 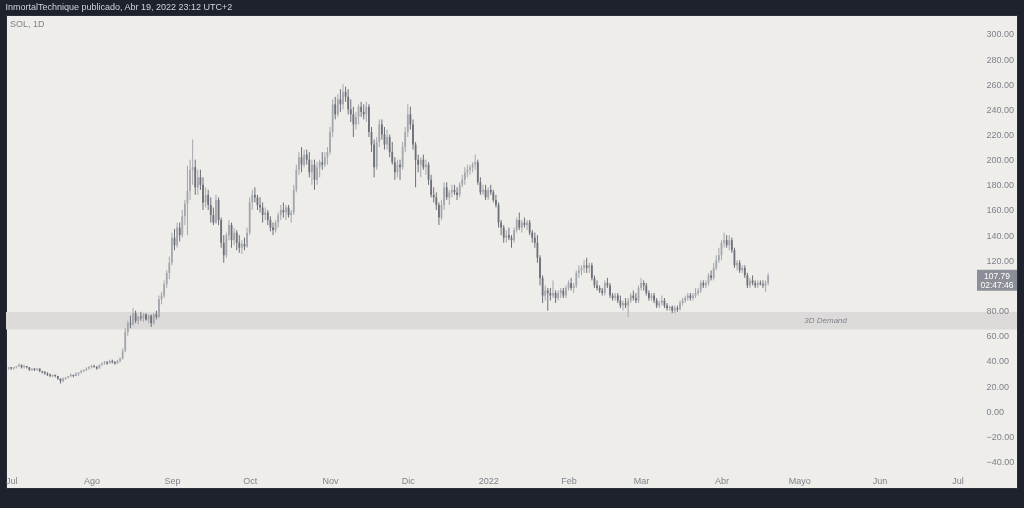 I want to click on x-tick-label: Nov, so click(x=331, y=481).